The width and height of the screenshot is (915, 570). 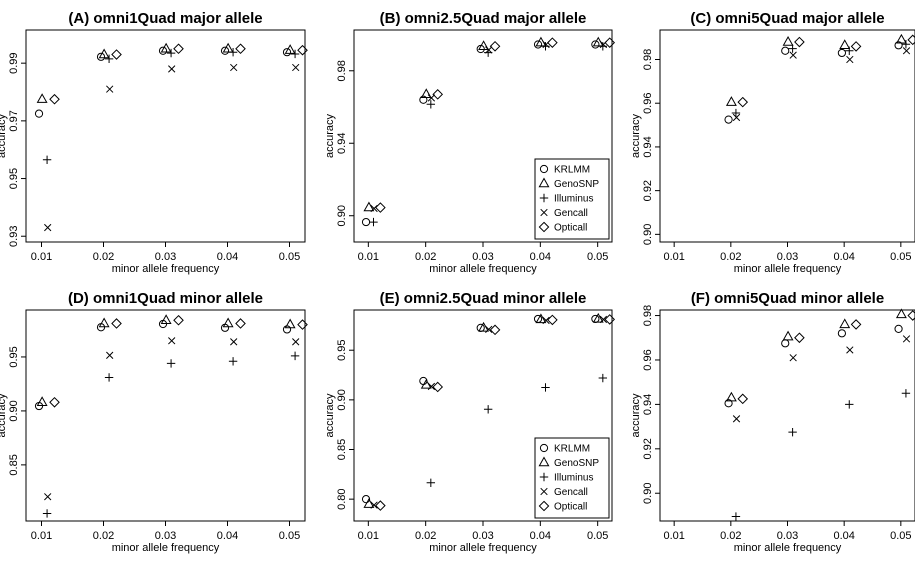 I want to click on y-tick-label: 0.99, so click(x=14, y=62).